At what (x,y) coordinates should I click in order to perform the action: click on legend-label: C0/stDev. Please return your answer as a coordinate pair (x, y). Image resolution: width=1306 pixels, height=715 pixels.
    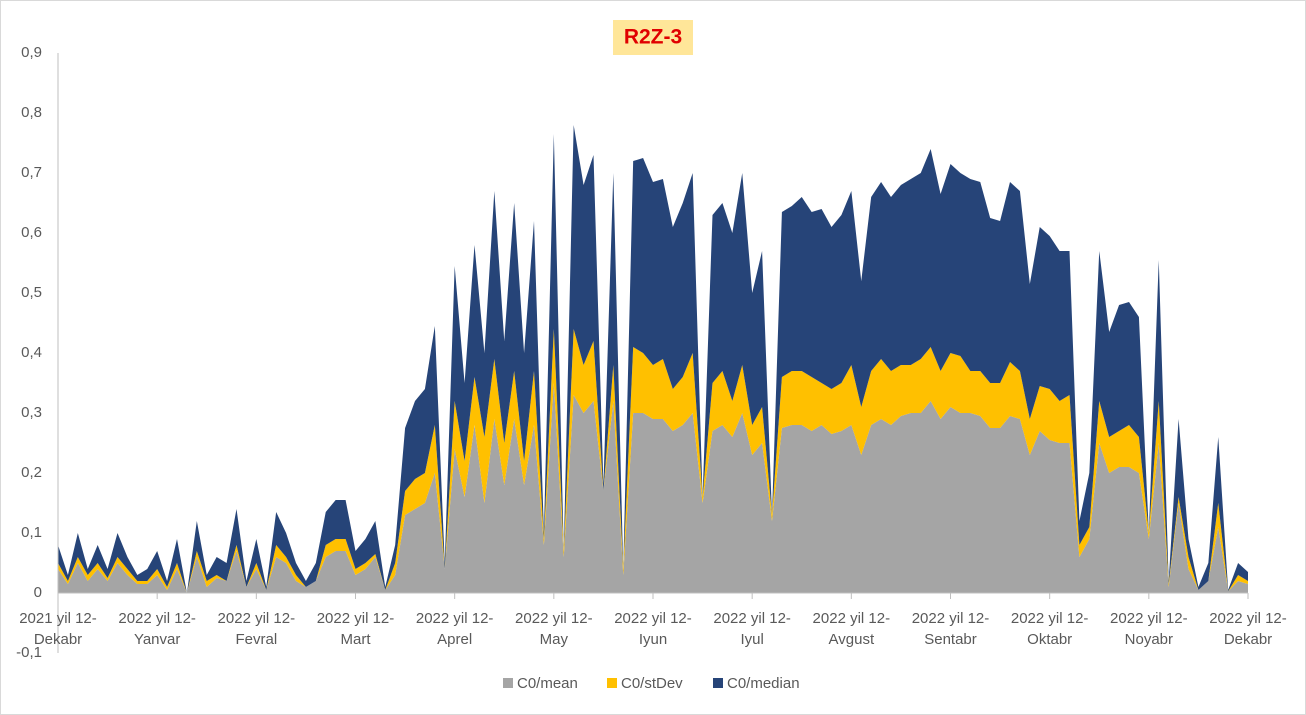
    Looking at the image, I should click on (652, 683).